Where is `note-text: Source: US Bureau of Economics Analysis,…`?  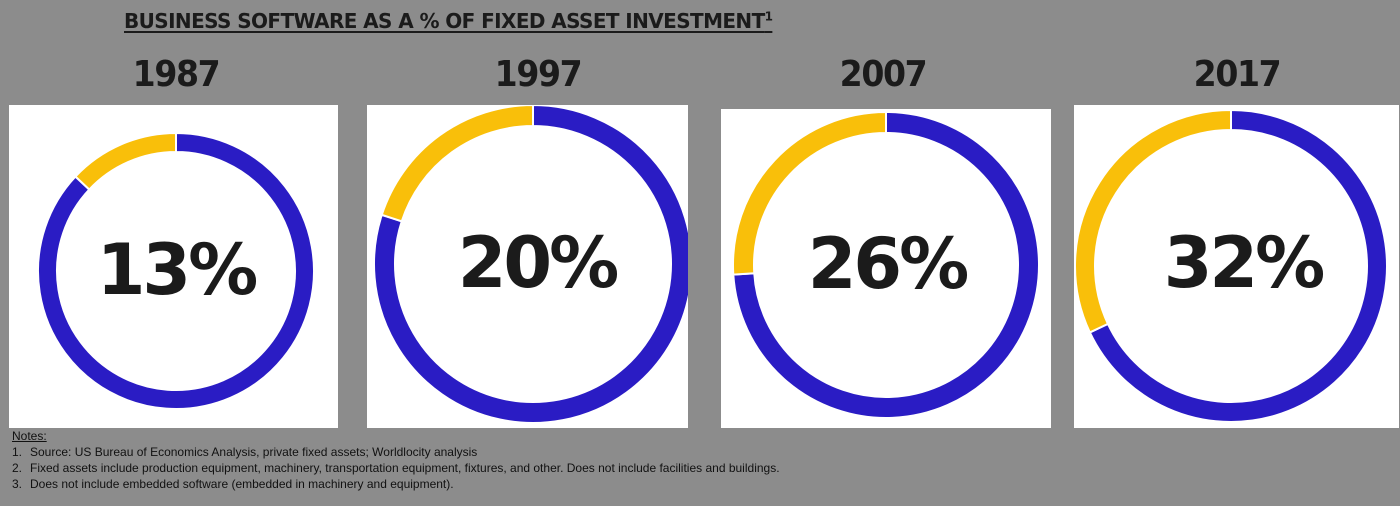
note-text: Source: US Bureau of Economics Analysis,… is located at coordinates (254, 452).